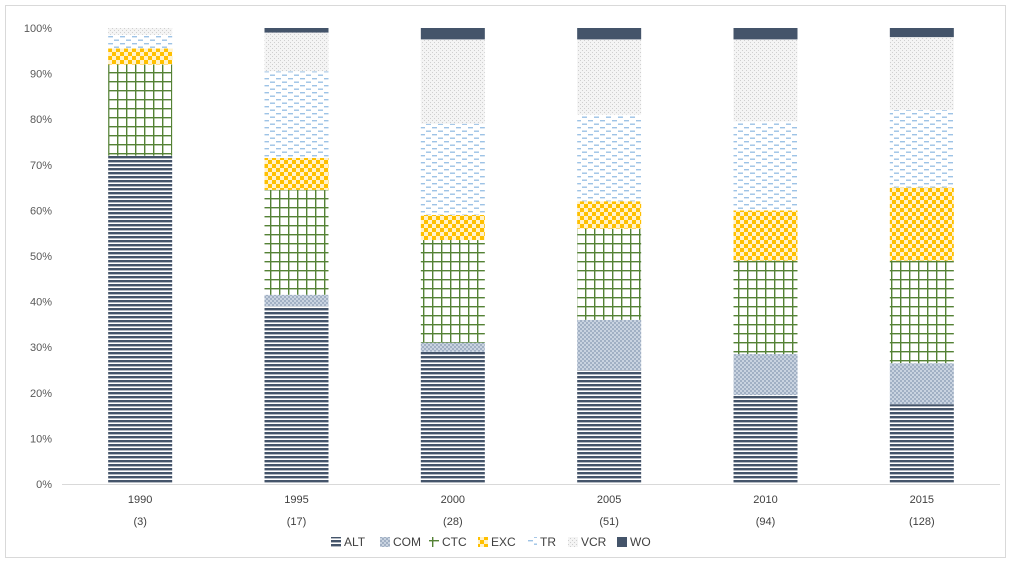  What do you see at coordinates (38, 29) in the screenshot?
I see `y-tick-label-100: 100%` at bounding box center [38, 29].